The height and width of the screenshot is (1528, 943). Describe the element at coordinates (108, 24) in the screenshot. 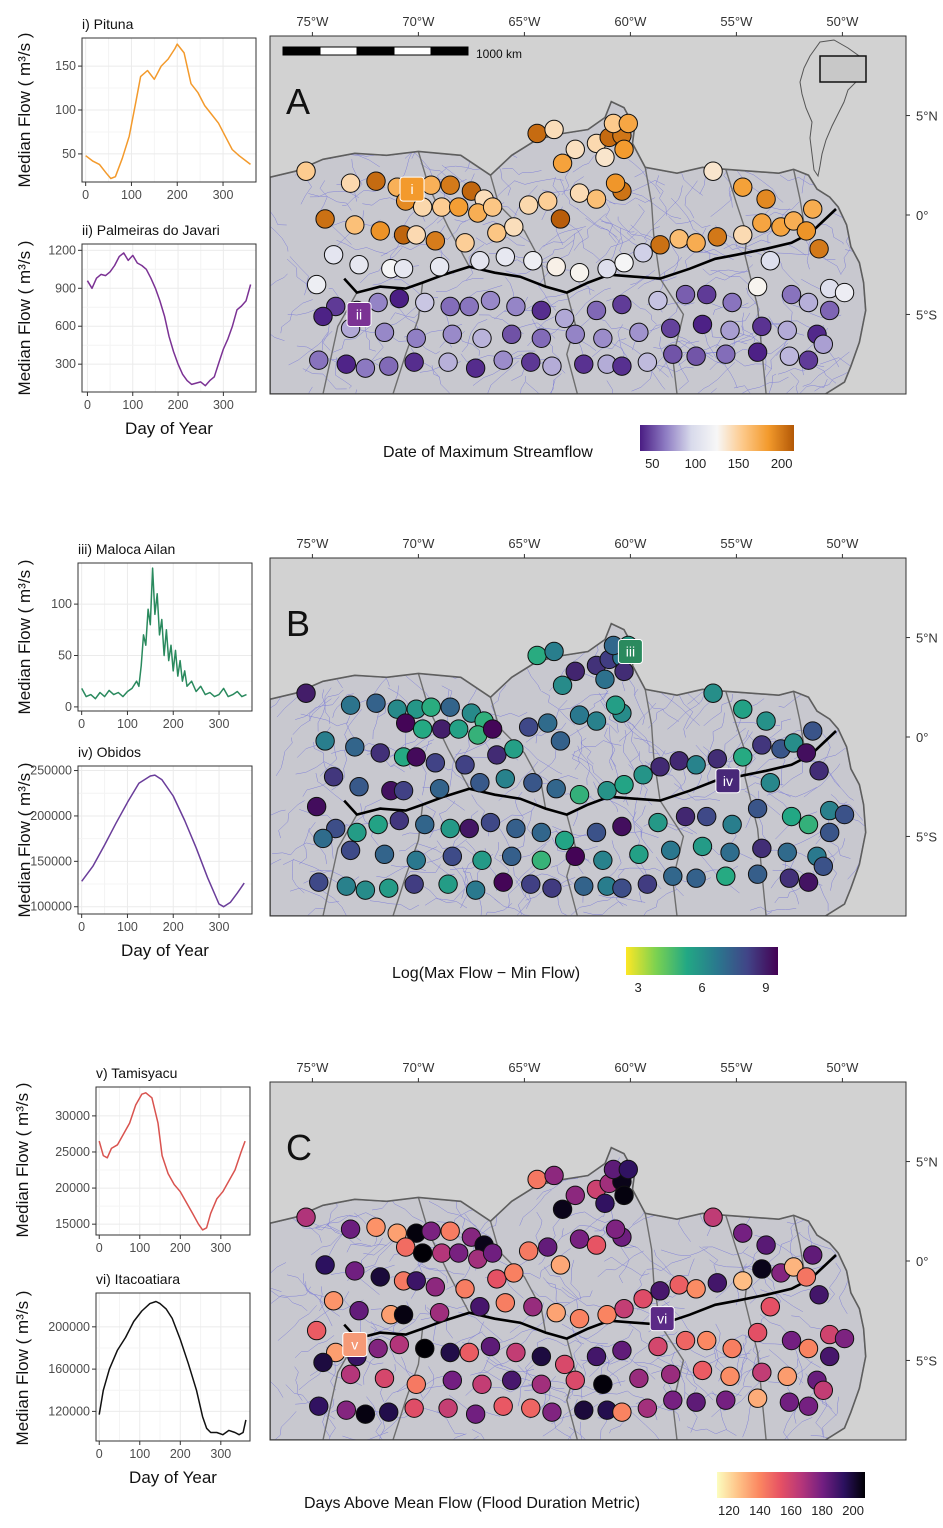

I see `plot-title: i) Pituna` at that location.